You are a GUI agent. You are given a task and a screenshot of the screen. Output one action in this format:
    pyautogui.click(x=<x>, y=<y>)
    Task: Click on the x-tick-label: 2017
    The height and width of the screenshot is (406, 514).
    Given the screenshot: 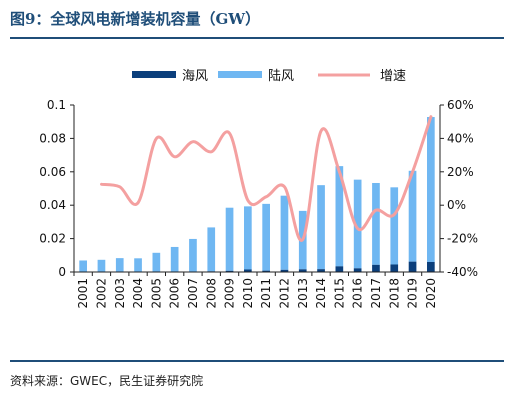 What is the action you would take?
    pyautogui.click(x=376, y=293)
    